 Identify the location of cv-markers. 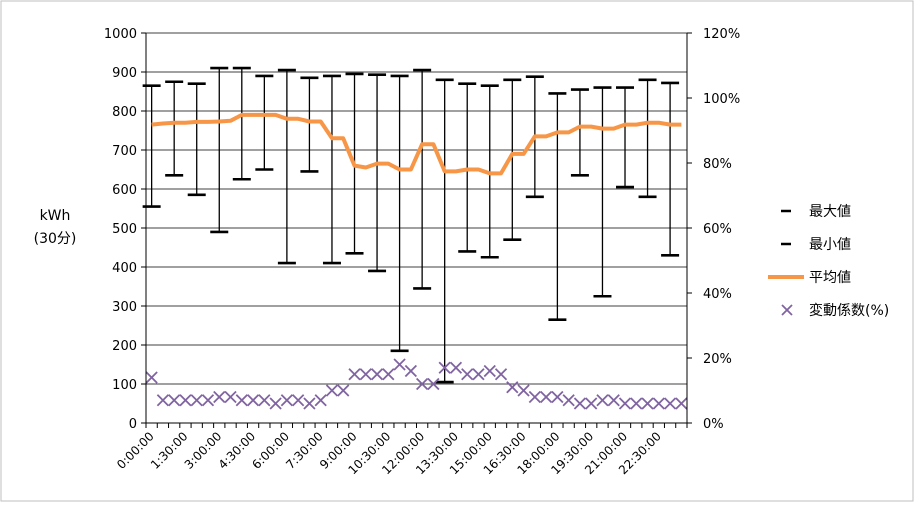
(416, 384).